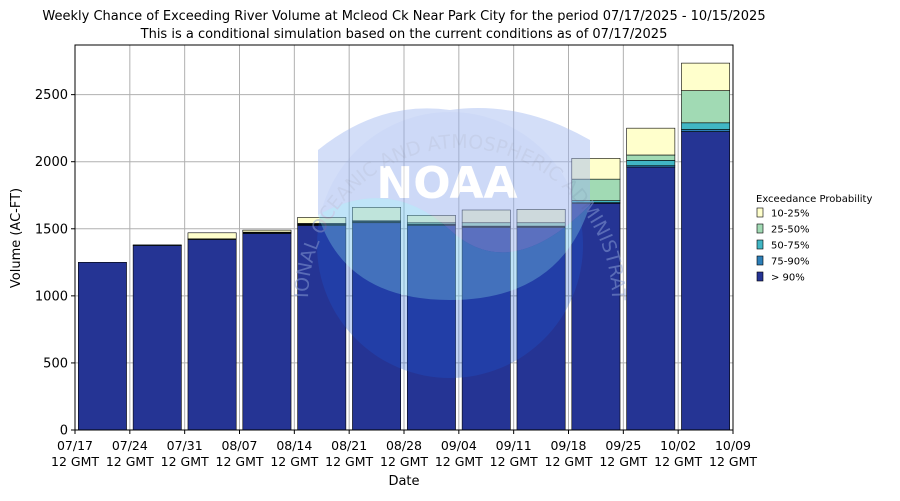 This screenshot has height=501, width=900. Describe the element at coordinates (51, 162) in the screenshot. I see `y-tick-label: 2000` at that location.